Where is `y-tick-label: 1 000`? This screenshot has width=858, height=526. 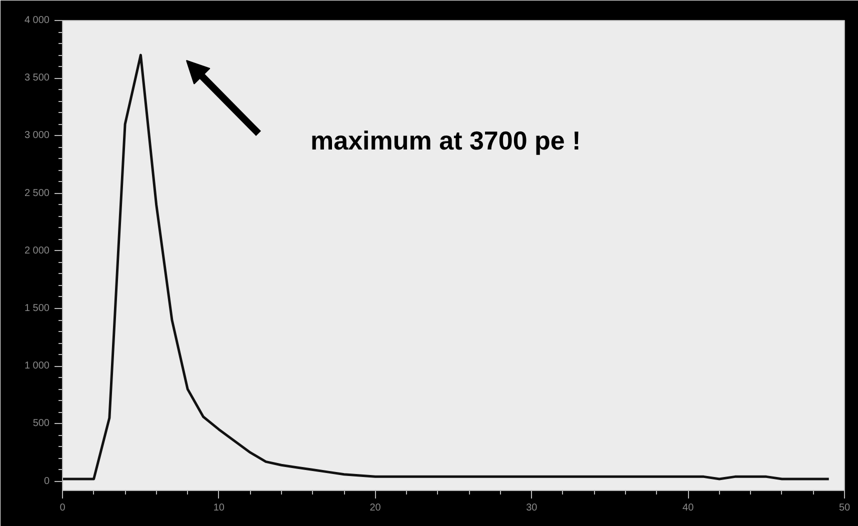 y-tick-label: 1 000 is located at coordinates (37, 366).